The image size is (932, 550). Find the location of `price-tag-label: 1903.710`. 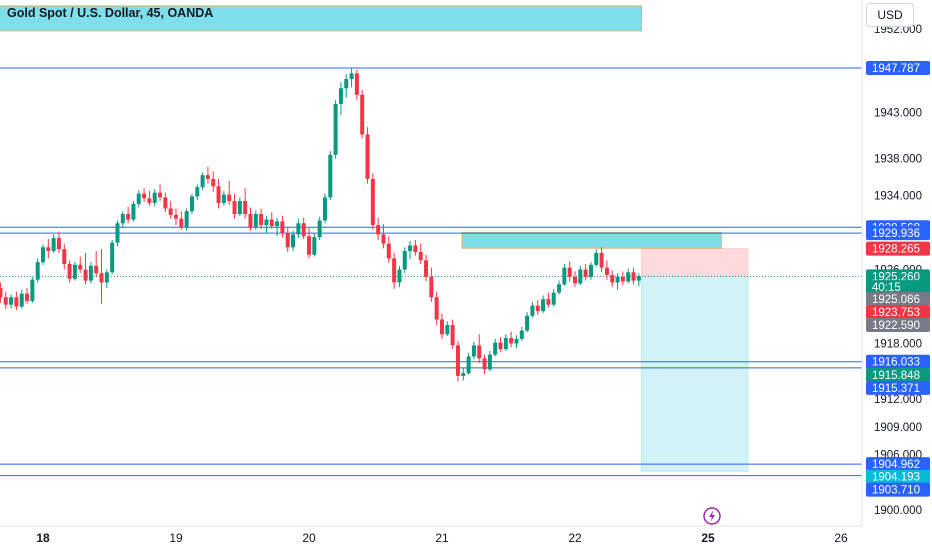

price-tag-label: 1903.710 is located at coordinates (896, 491).